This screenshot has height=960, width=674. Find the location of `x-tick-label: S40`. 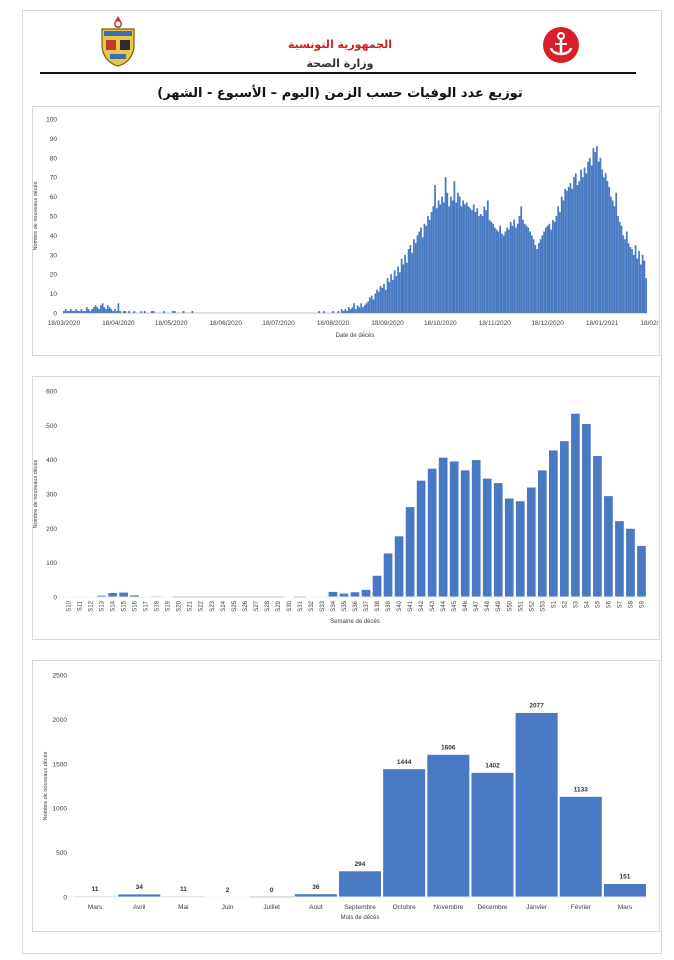

x-tick-label: S40 is located at coordinates (400, 605).